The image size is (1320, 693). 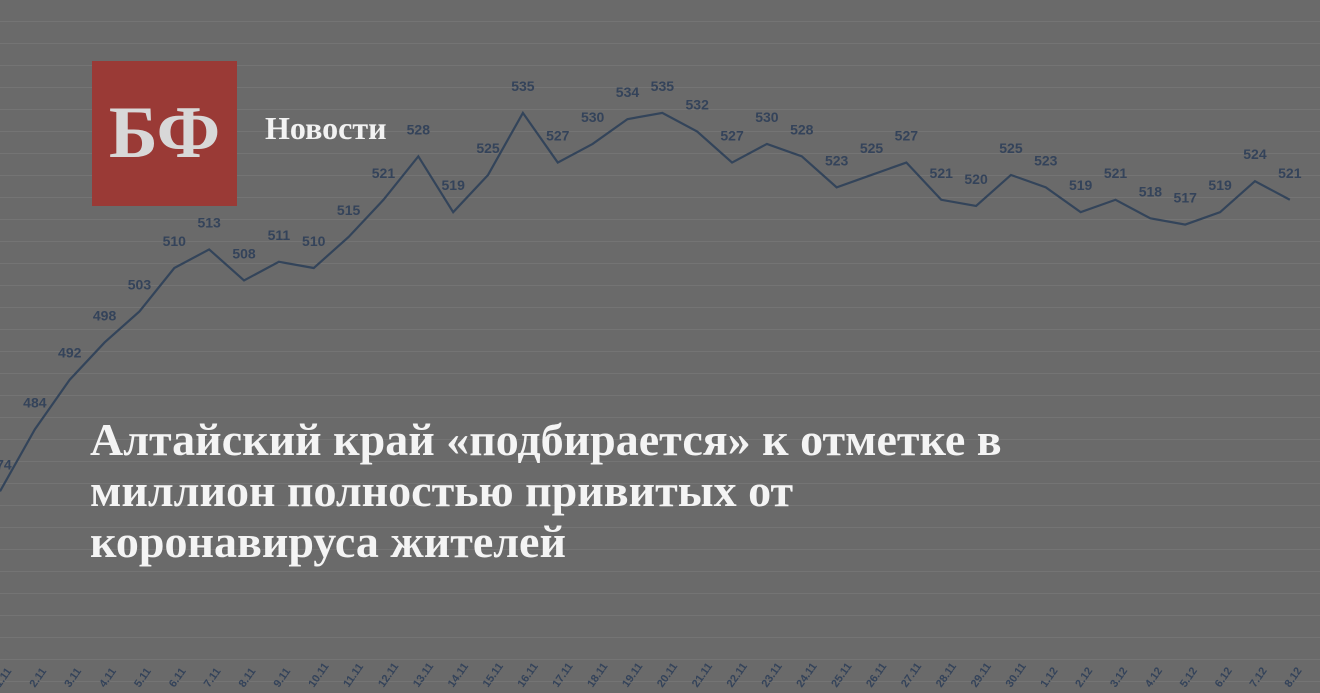 I want to click on x-tick-label: 21.11, so click(x=702, y=675).